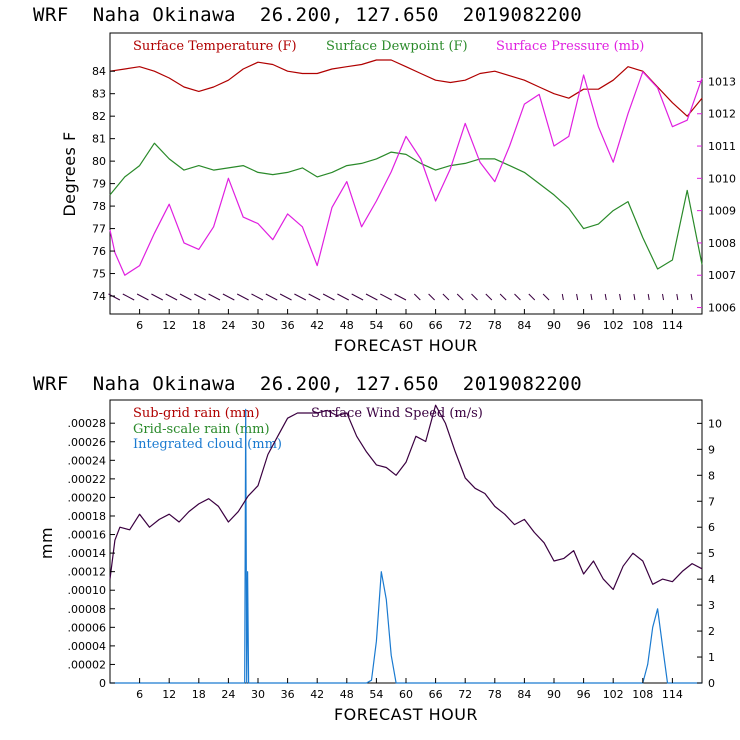  What do you see at coordinates (722, 308) in the screenshot?
I see `y2-tick-label: 1006` at bounding box center [722, 308].